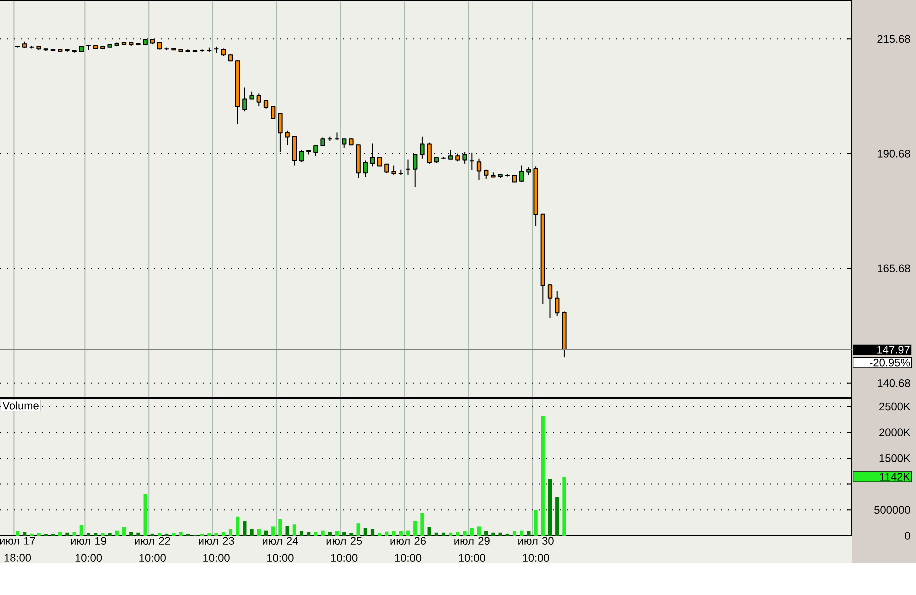 The height and width of the screenshot is (595, 916). Describe the element at coordinates (894, 384) in the screenshot. I see `y-tick-label: 140.68` at that location.